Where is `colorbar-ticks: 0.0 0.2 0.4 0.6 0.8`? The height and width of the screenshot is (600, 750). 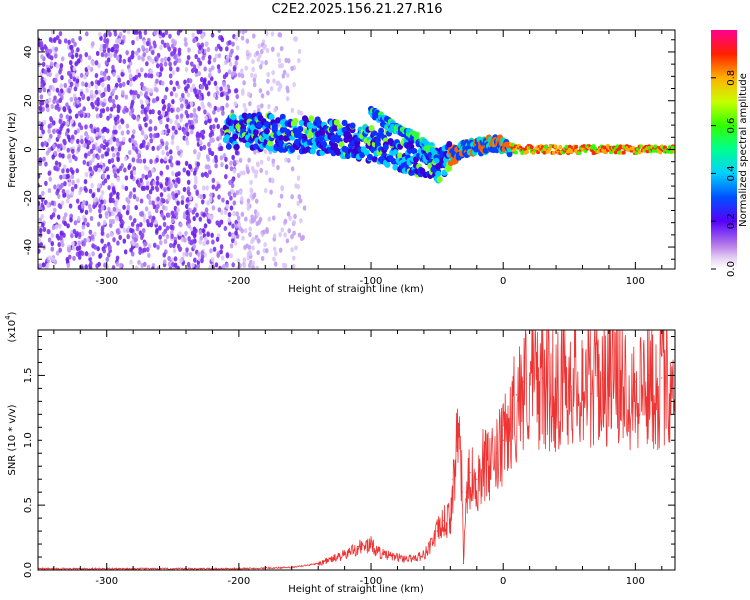
colorbar-ticks: 0.0 0.2 0.4 0.6 0.8 is located at coordinates (724, 173).